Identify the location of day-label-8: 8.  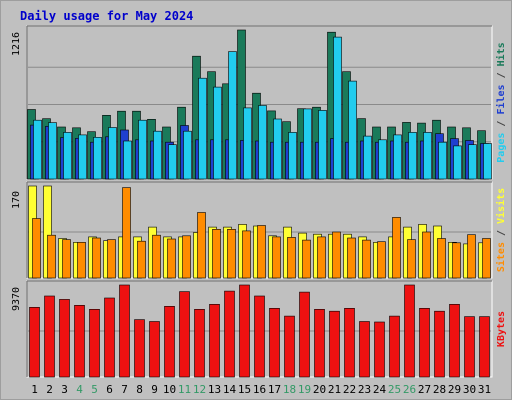
(139, 389).